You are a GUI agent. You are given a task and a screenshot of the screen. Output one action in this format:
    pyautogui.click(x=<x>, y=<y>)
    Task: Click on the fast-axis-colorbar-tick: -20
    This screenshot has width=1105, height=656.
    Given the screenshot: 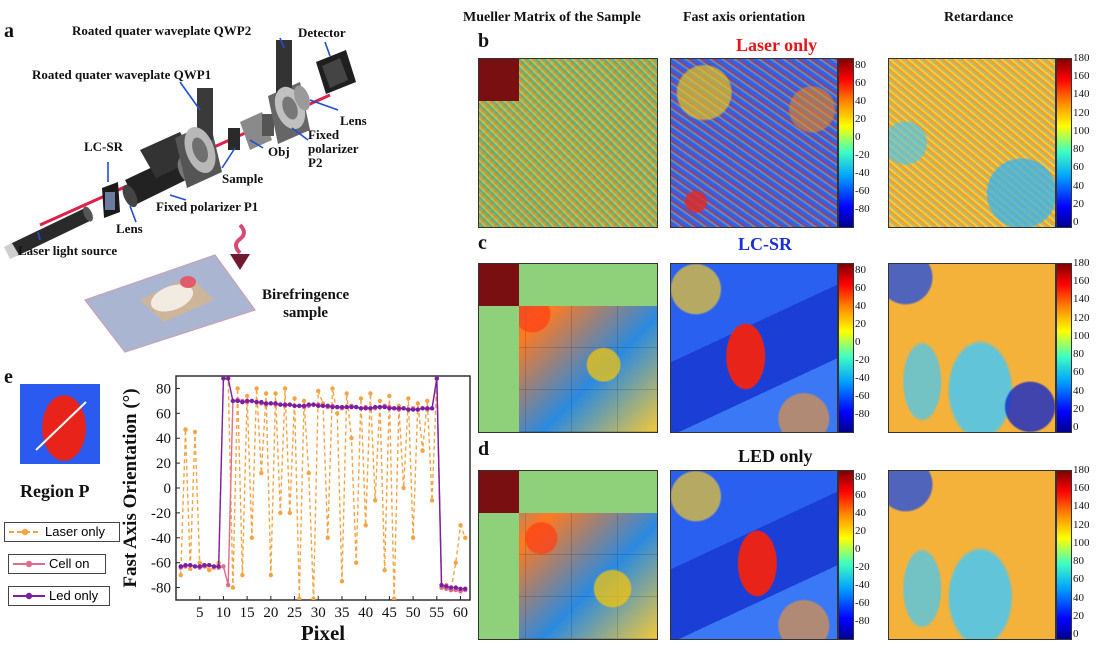 What is the action you would take?
    pyautogui.click(x=862, y=359)
    